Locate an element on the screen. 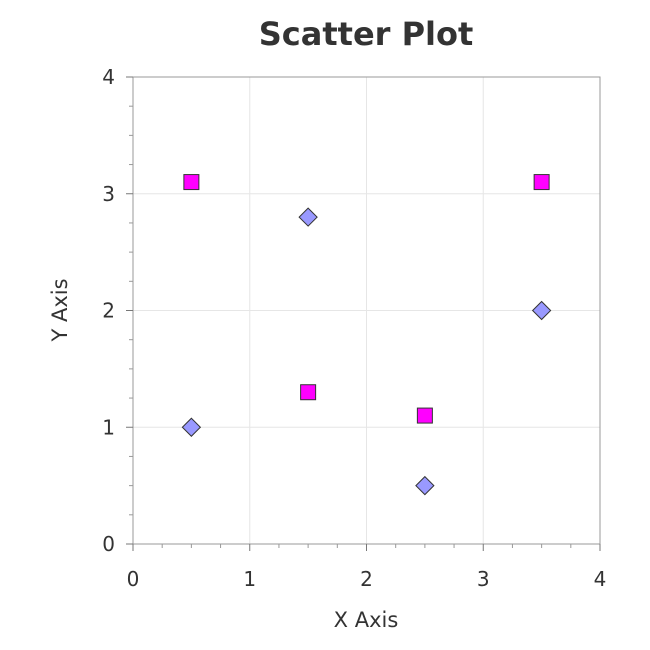  y-axis-label: Y Axis is located at coordinates (60, 310).